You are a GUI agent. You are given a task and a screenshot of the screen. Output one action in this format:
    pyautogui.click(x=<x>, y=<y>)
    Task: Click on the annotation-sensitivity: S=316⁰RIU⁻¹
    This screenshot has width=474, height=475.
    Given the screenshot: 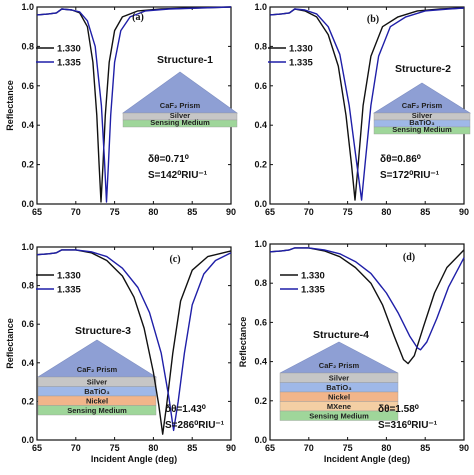 What is the action you would take?
    pyautogui.click(x=408, y=425)
    